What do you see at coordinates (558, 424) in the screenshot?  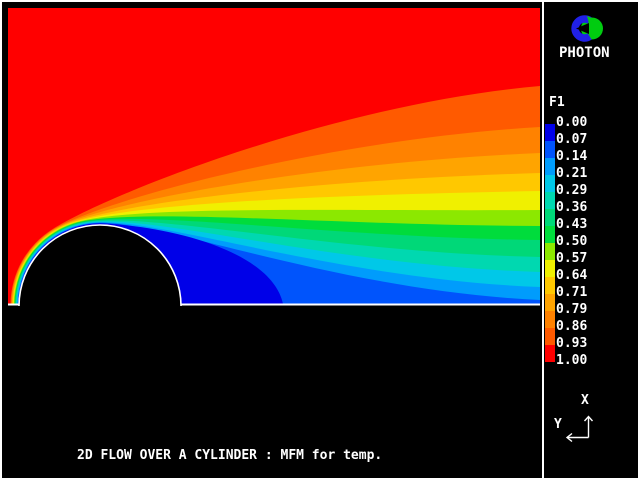 I see `axis-y-label: Y` at bounding box center [558, 424].